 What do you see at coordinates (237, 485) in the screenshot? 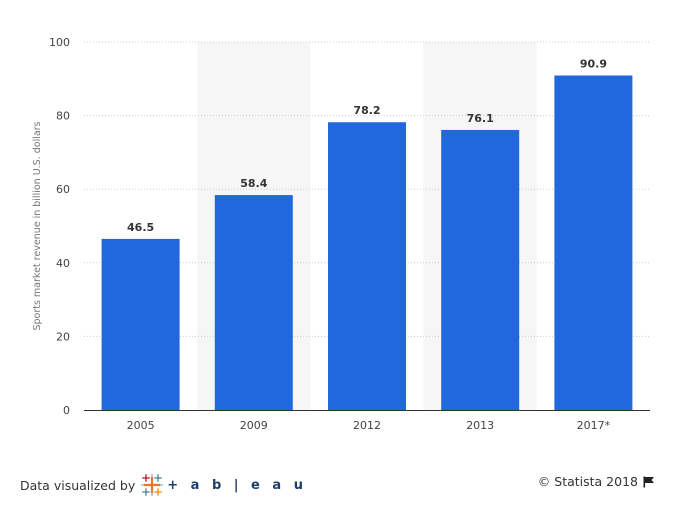
I see `tableau-wordmark: + a b | e a u` at bounding box center [237, 485].